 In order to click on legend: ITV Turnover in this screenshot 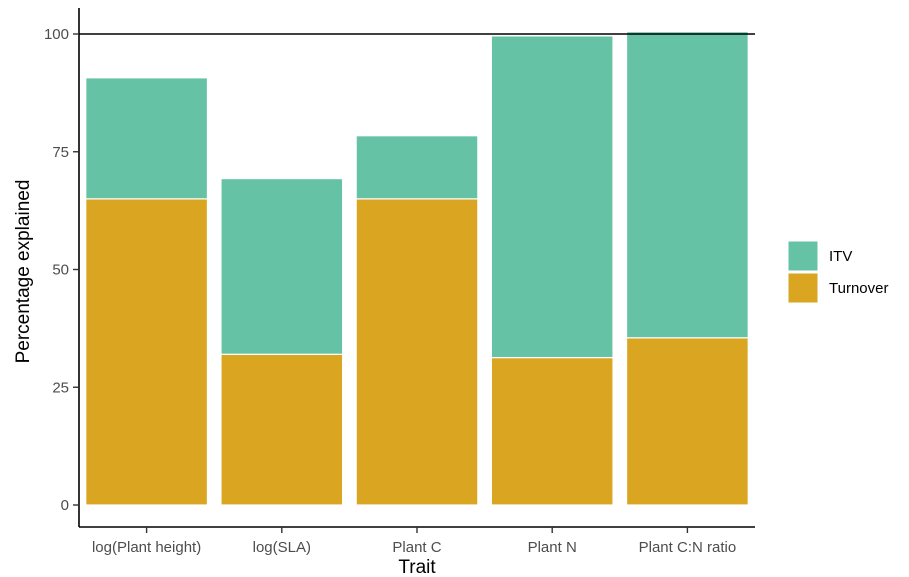, I will do `click(837, 272)`.